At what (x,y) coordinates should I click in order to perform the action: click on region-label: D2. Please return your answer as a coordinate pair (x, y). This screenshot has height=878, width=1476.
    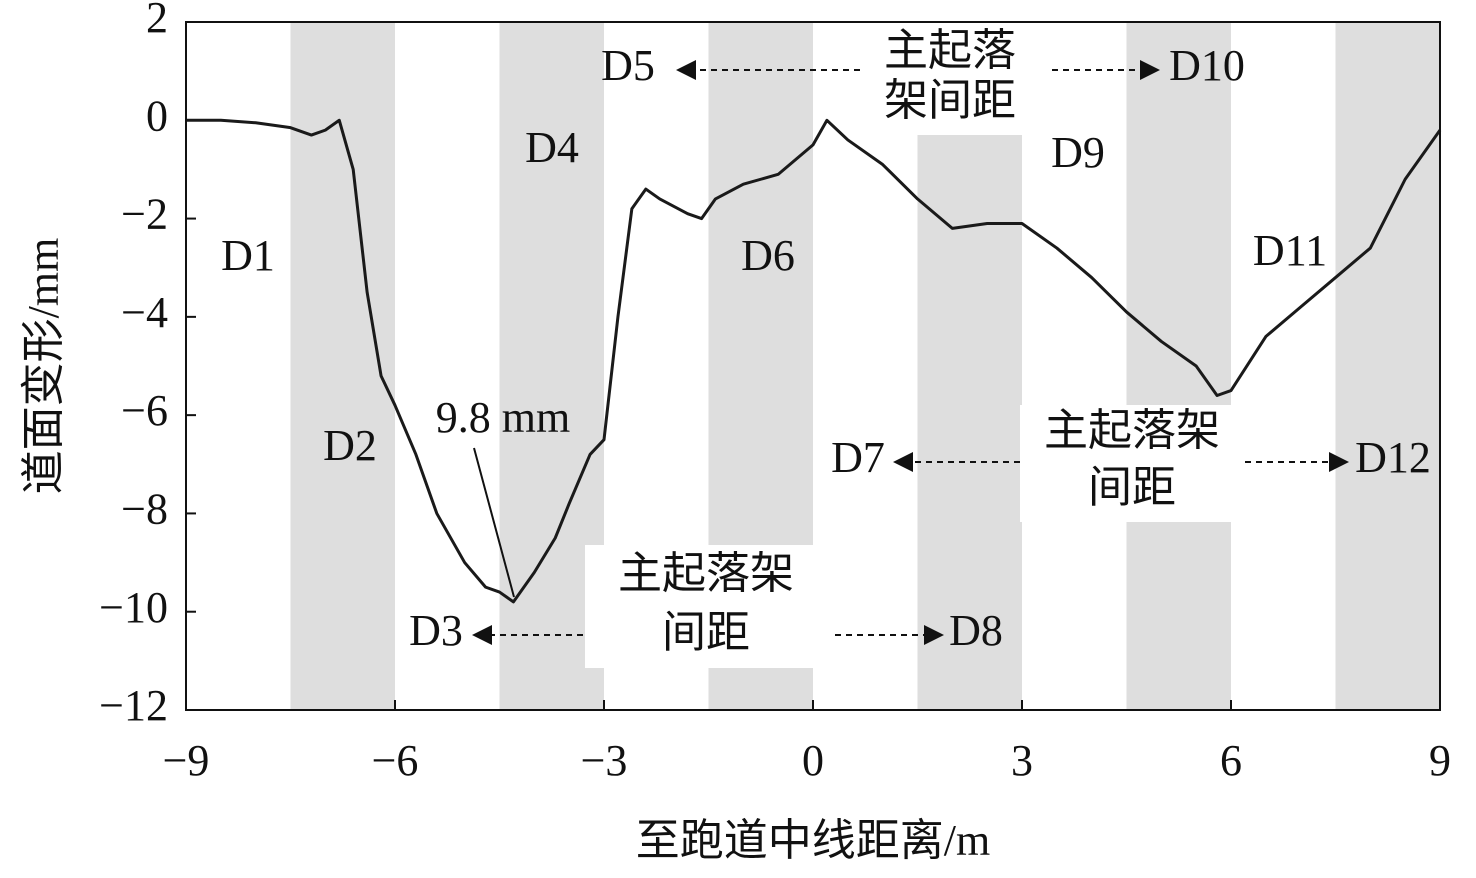
    Looking at the image, I should click on (350, 445).